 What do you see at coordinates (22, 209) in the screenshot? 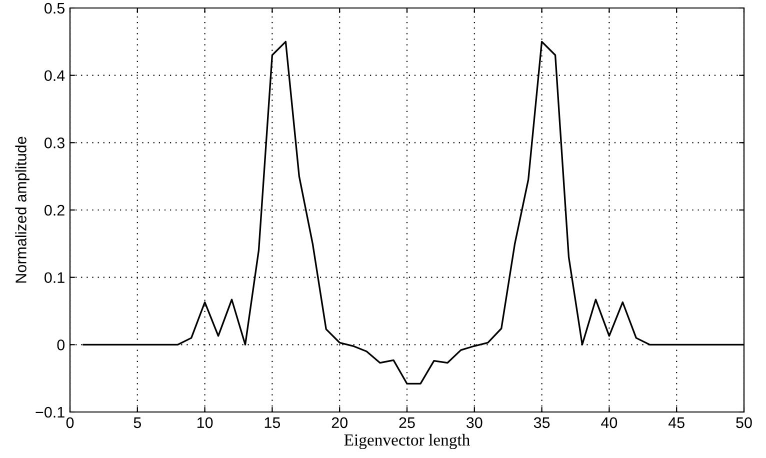
I see `y-axis-title: Normalized amplitude` at bounding box center [22, 209].